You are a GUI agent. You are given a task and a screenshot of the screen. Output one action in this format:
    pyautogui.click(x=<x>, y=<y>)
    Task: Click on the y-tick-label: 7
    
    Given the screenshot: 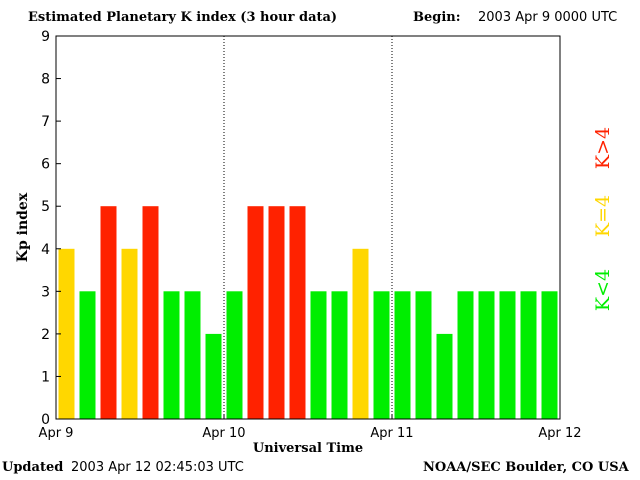 What is the action you would take?
    pyautogui.click(x=45, y=122)
    